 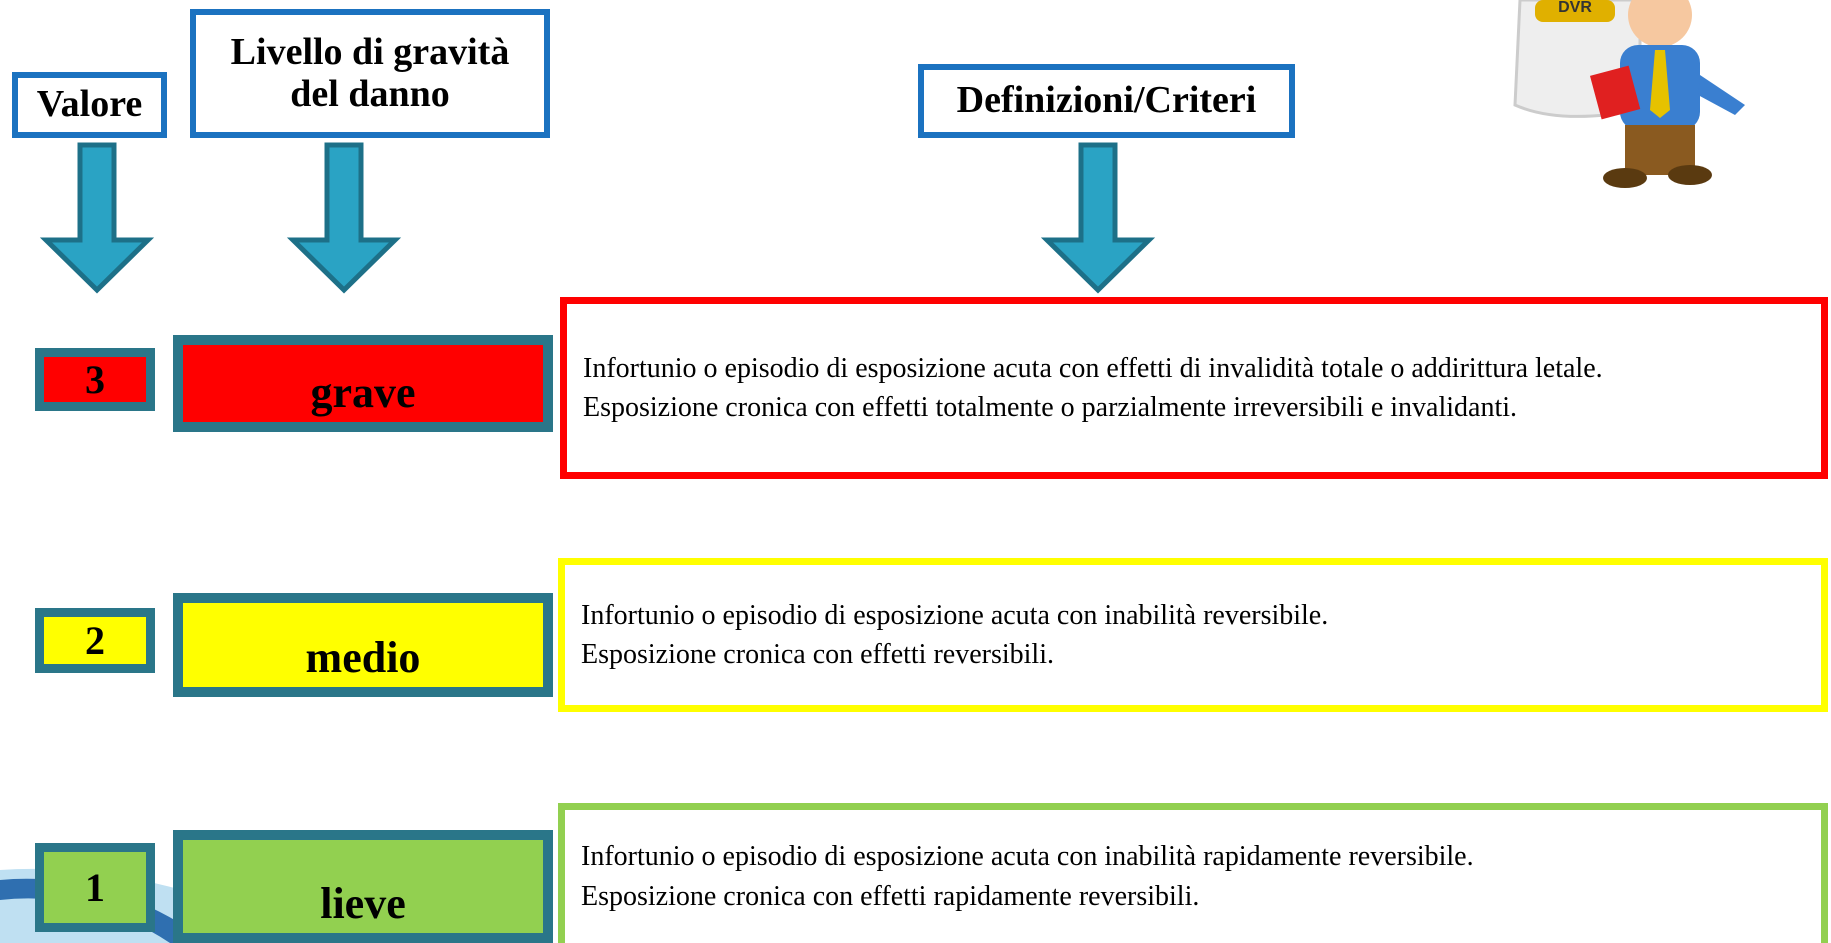 I want to click on value-cell: 1, so click(x=95, y=887).